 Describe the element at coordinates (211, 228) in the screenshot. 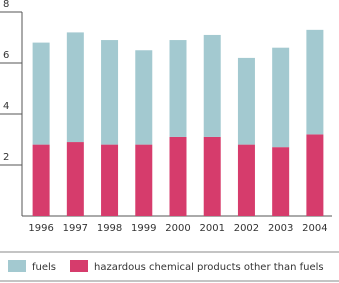

I see `x-tick-label: 2001` at that location.